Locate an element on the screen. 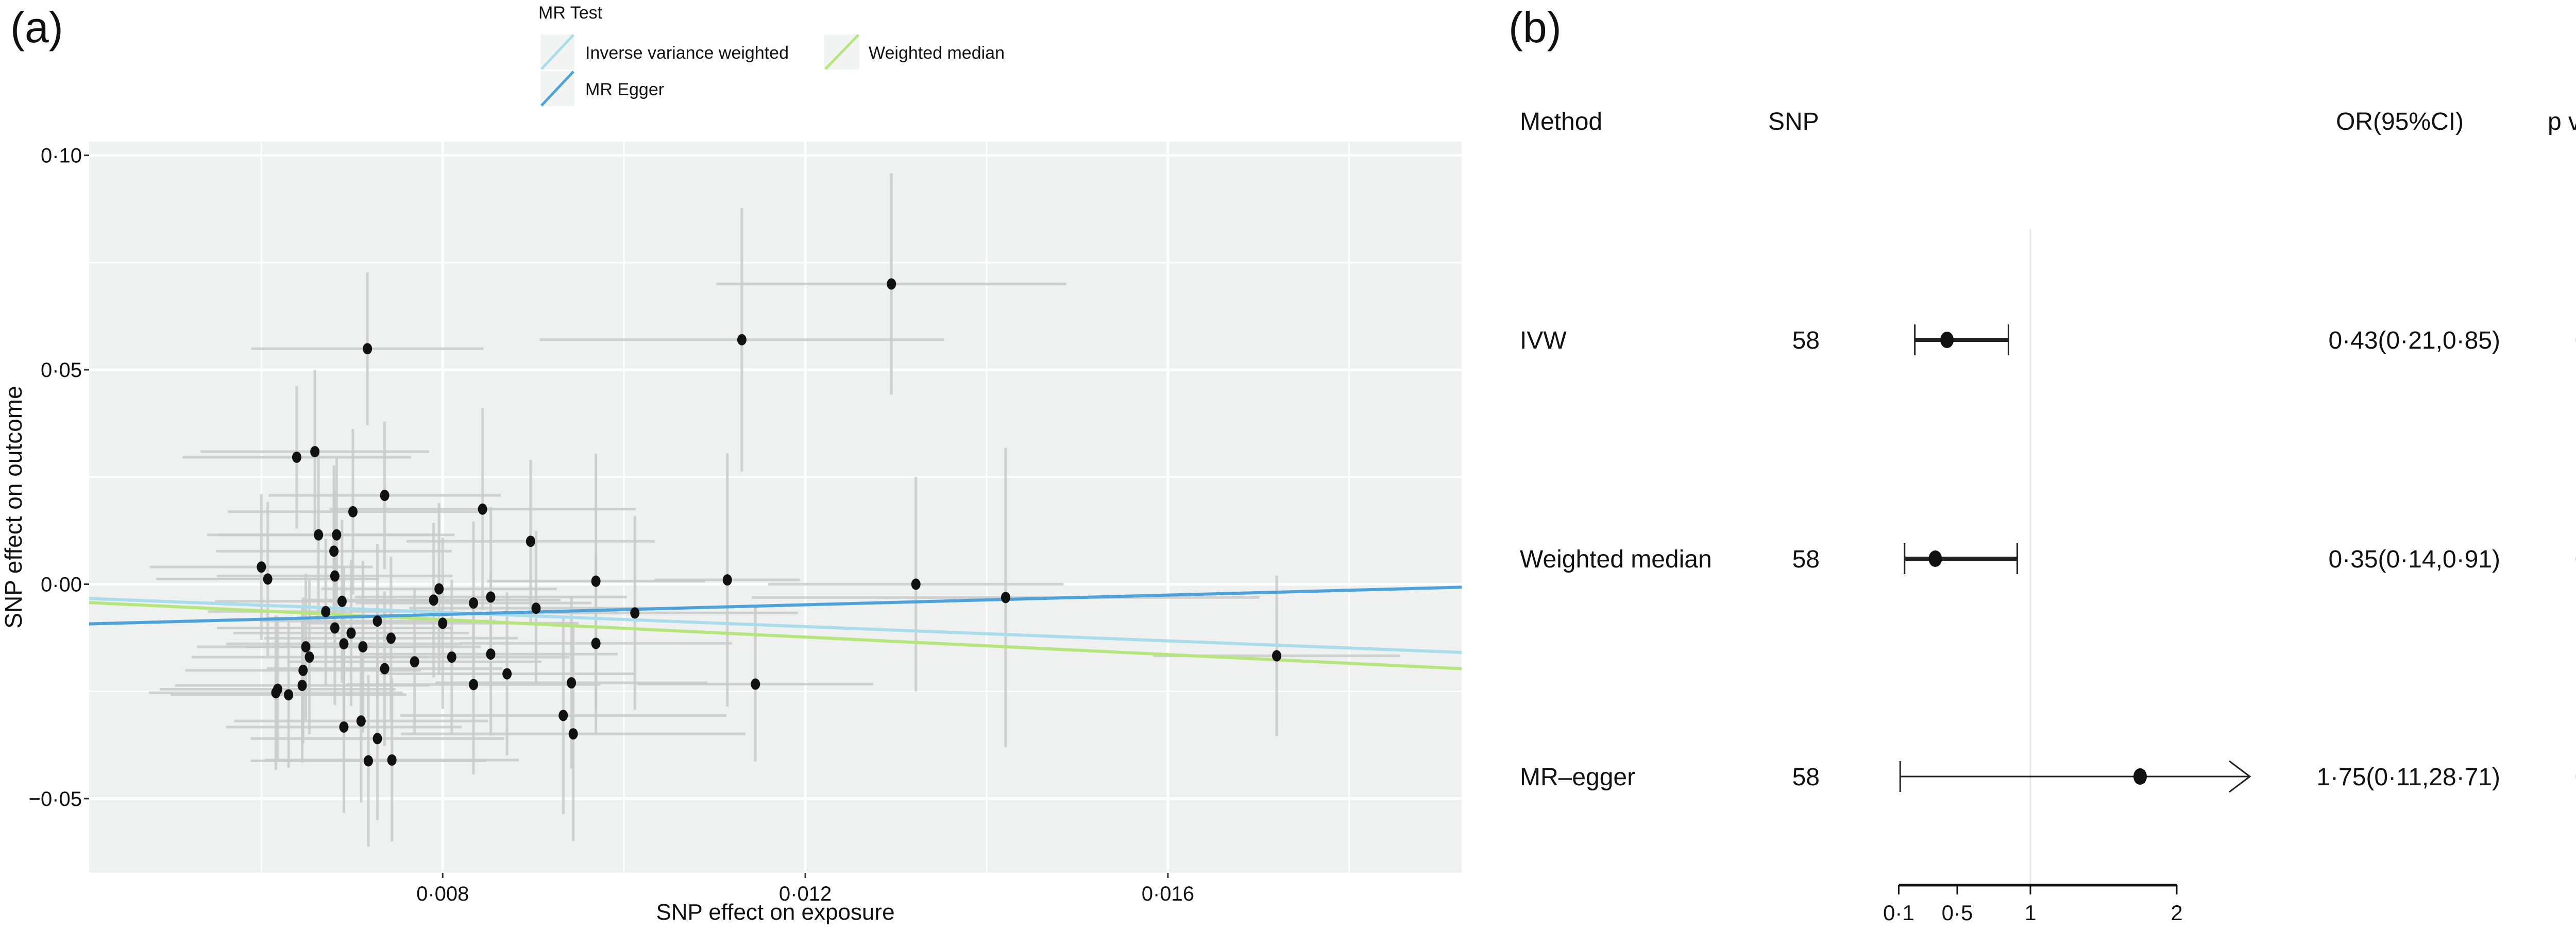 The width and height of the screenshot is (2576, 931). weighted-median-line is located at coordinates (775, 635).